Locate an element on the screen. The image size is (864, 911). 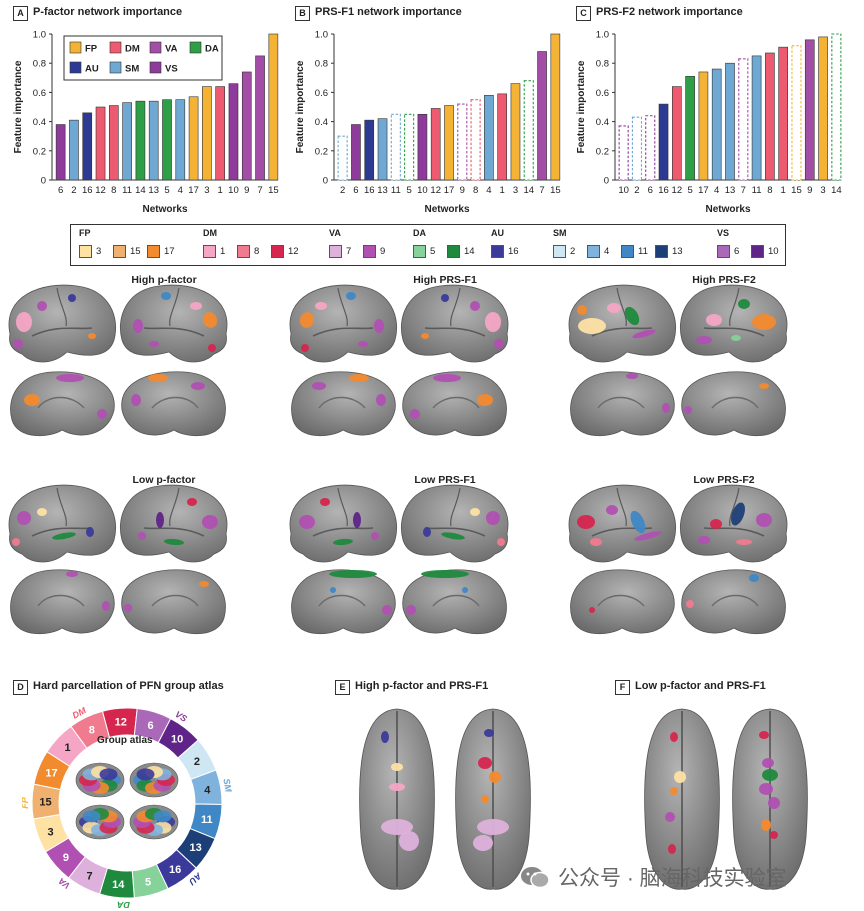
x-tick-label: 12 is located at coordinates (100, 190).